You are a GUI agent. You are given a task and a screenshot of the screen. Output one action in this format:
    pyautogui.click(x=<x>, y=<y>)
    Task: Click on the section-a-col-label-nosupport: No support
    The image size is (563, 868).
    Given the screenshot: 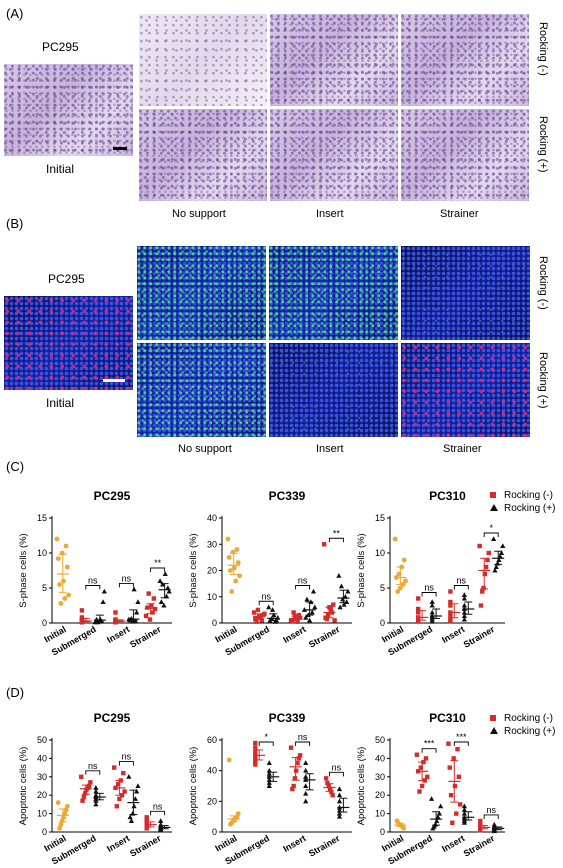 What is the action you would take?
    pyautogui.click(x=199, y=214)
    